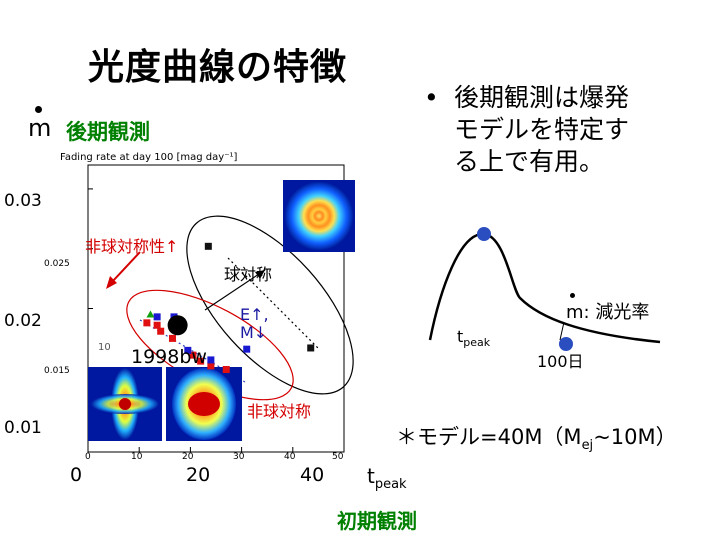 Image resolution: width=720 pixels, height=540 pixels. What do you see at coordinates (111, 282) in the screenshot?
I see `asymmetry-arrow-head` at bounding box center [111, 282].